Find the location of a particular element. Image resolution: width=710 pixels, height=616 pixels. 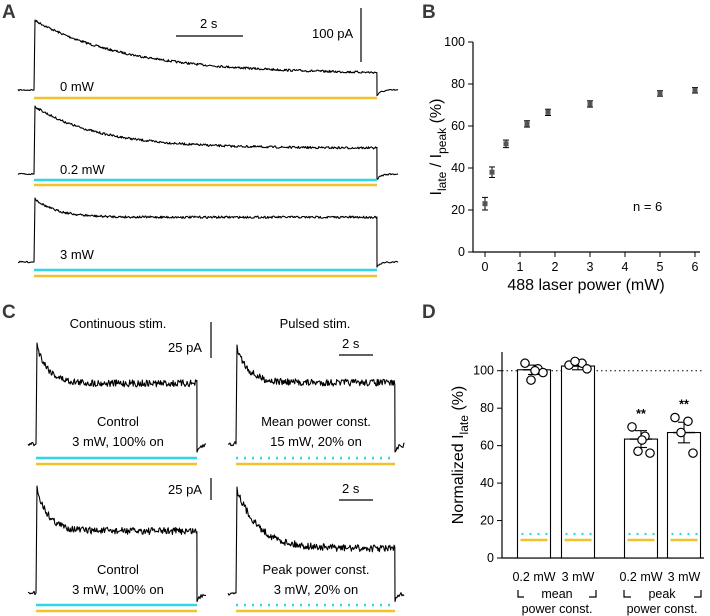

d-y-ticks: 0 20 40 60 80 100 is located at coordinates (487, 464).